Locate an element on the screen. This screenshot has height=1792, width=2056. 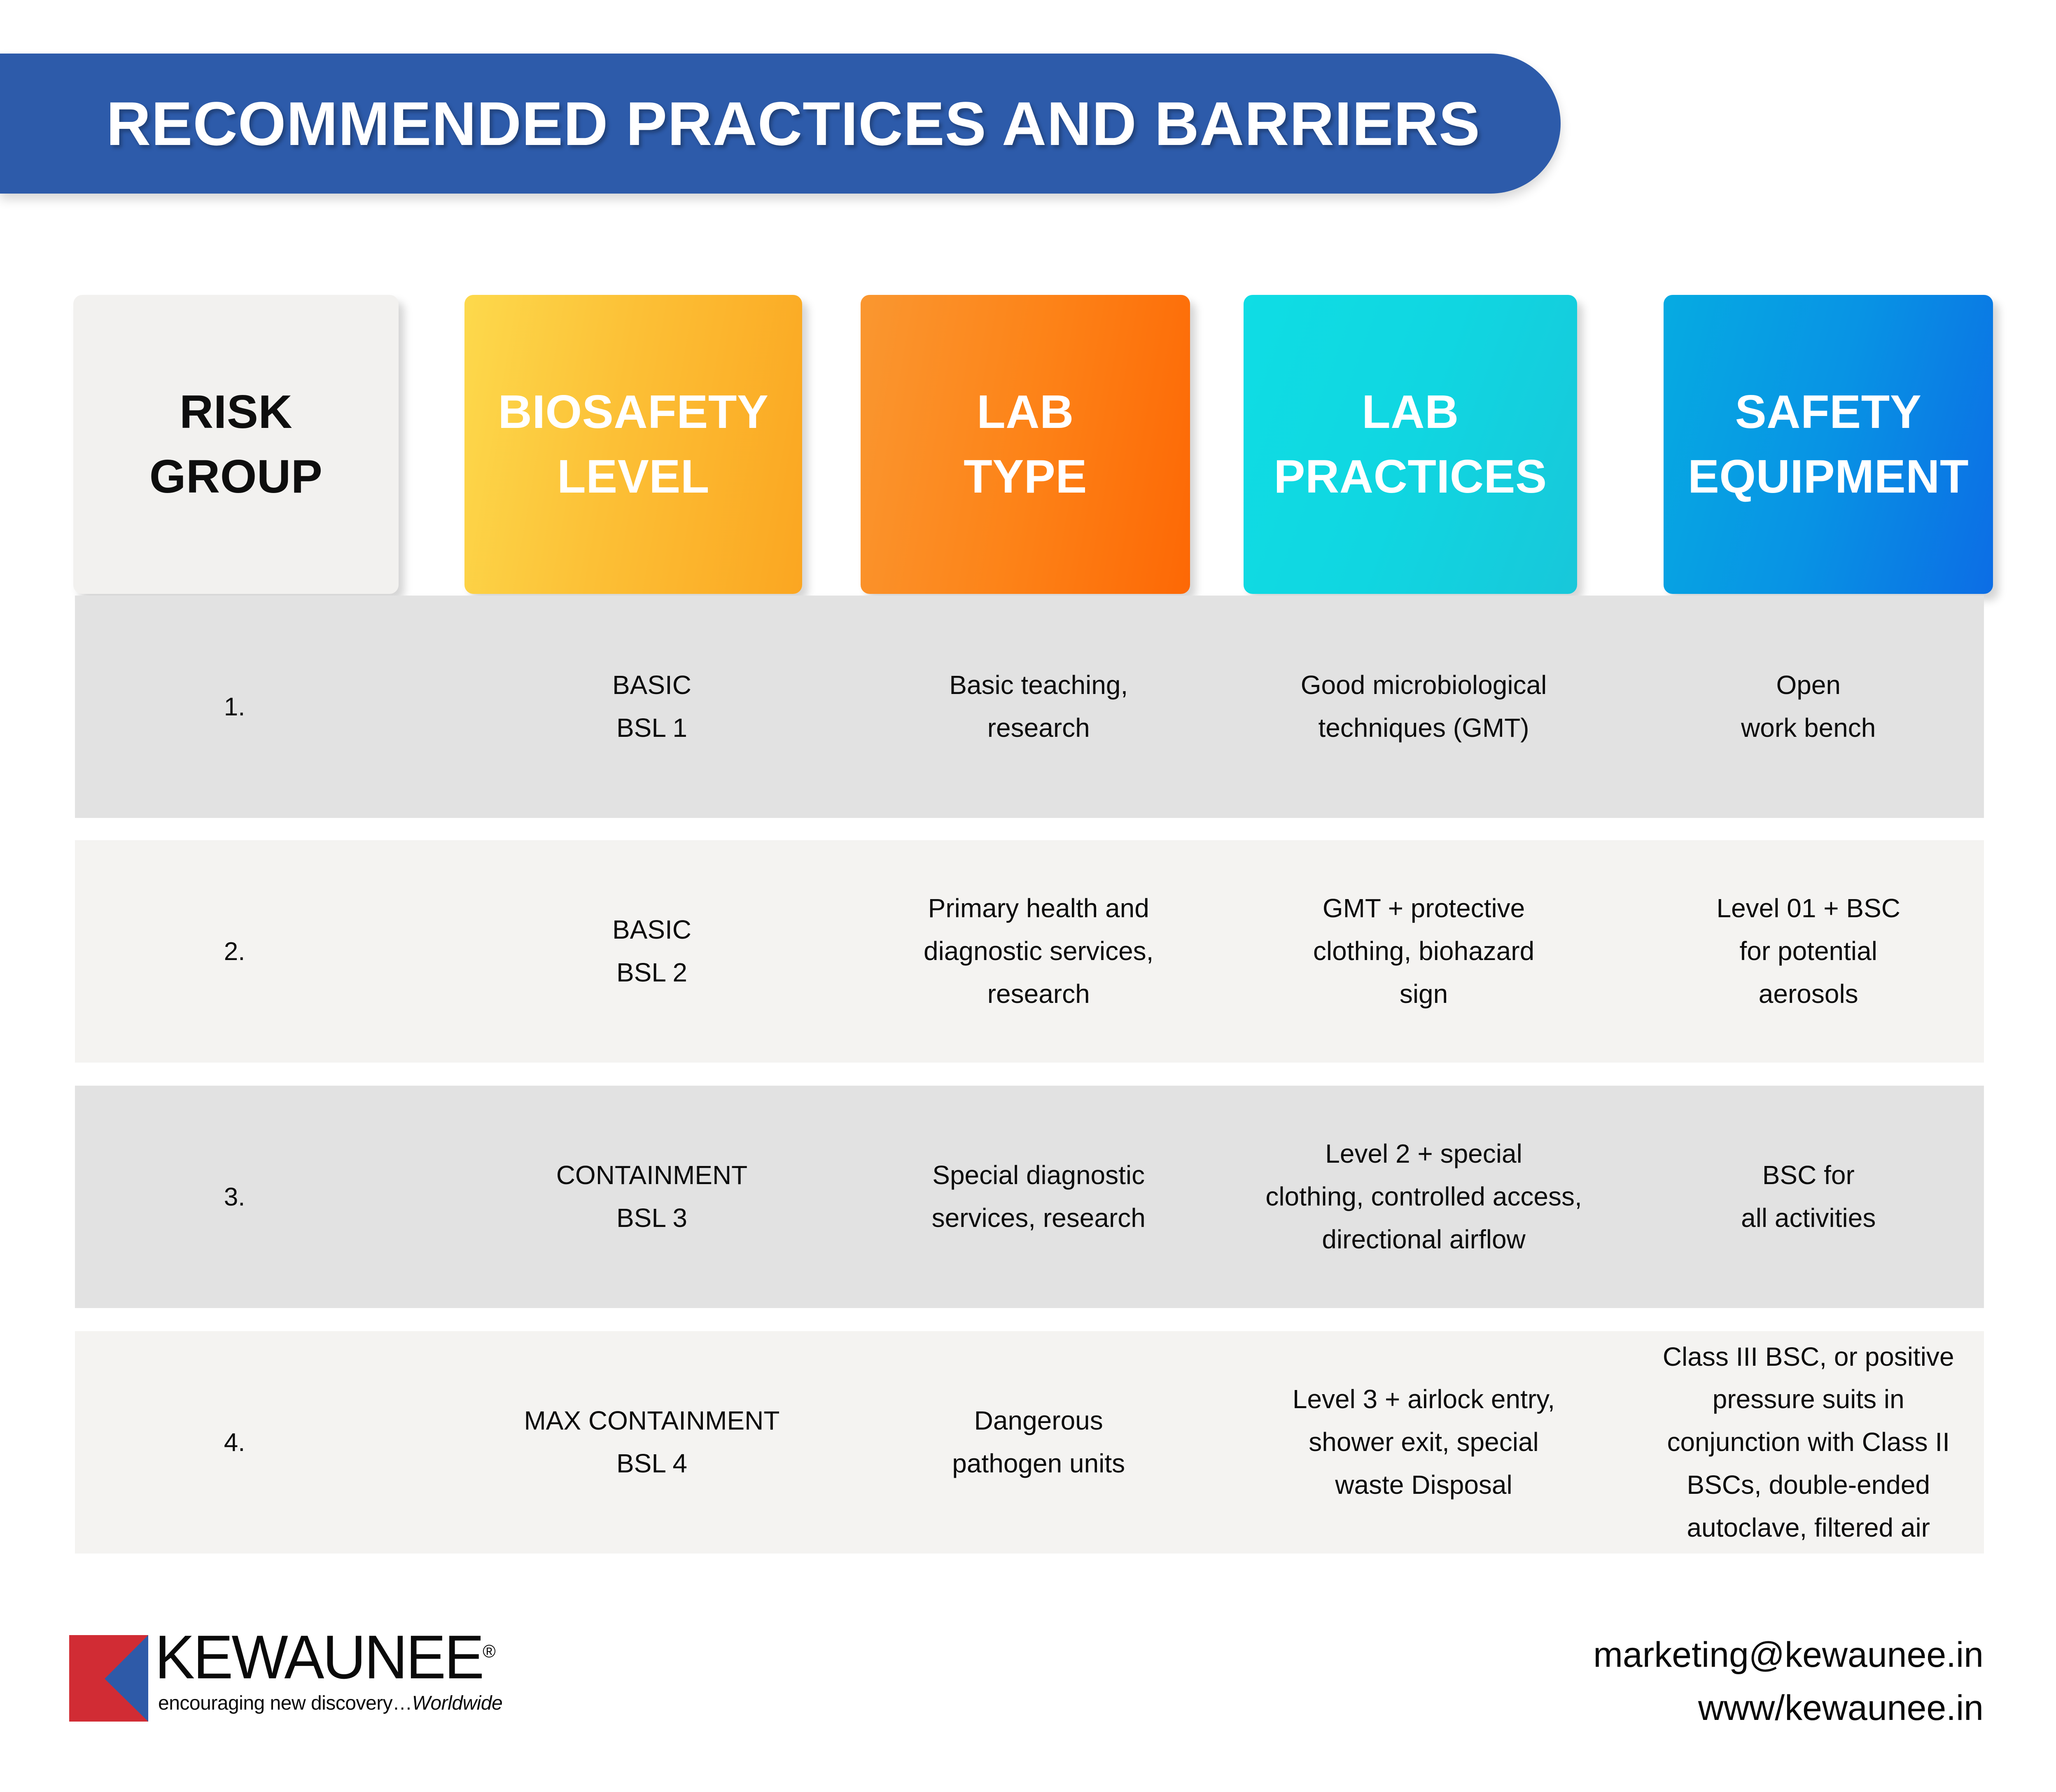
cell-biosafety-level: BASIC BSL 2 is located at coordinates (651, 951).